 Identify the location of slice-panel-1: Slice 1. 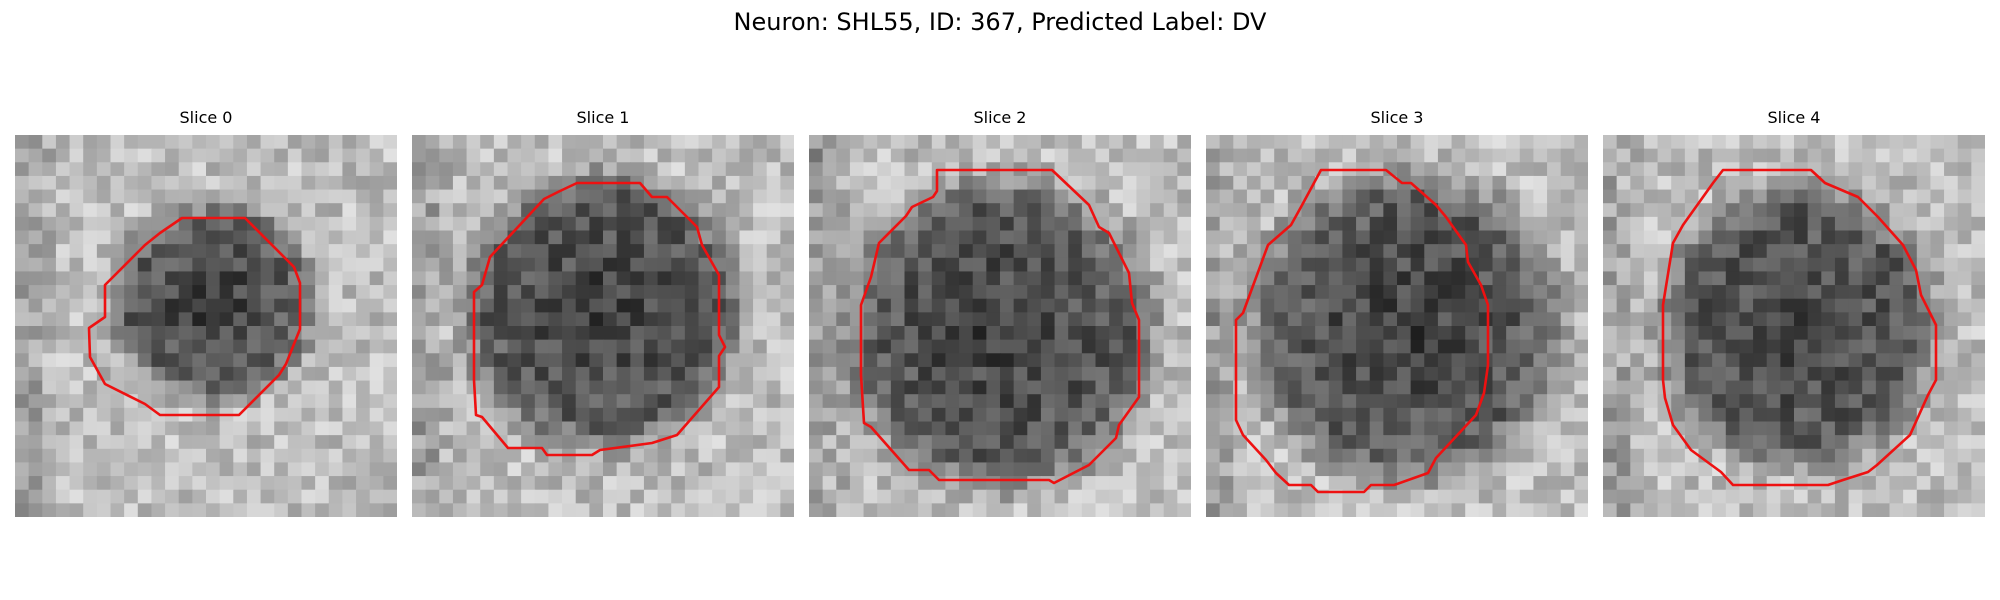
(603, 314).